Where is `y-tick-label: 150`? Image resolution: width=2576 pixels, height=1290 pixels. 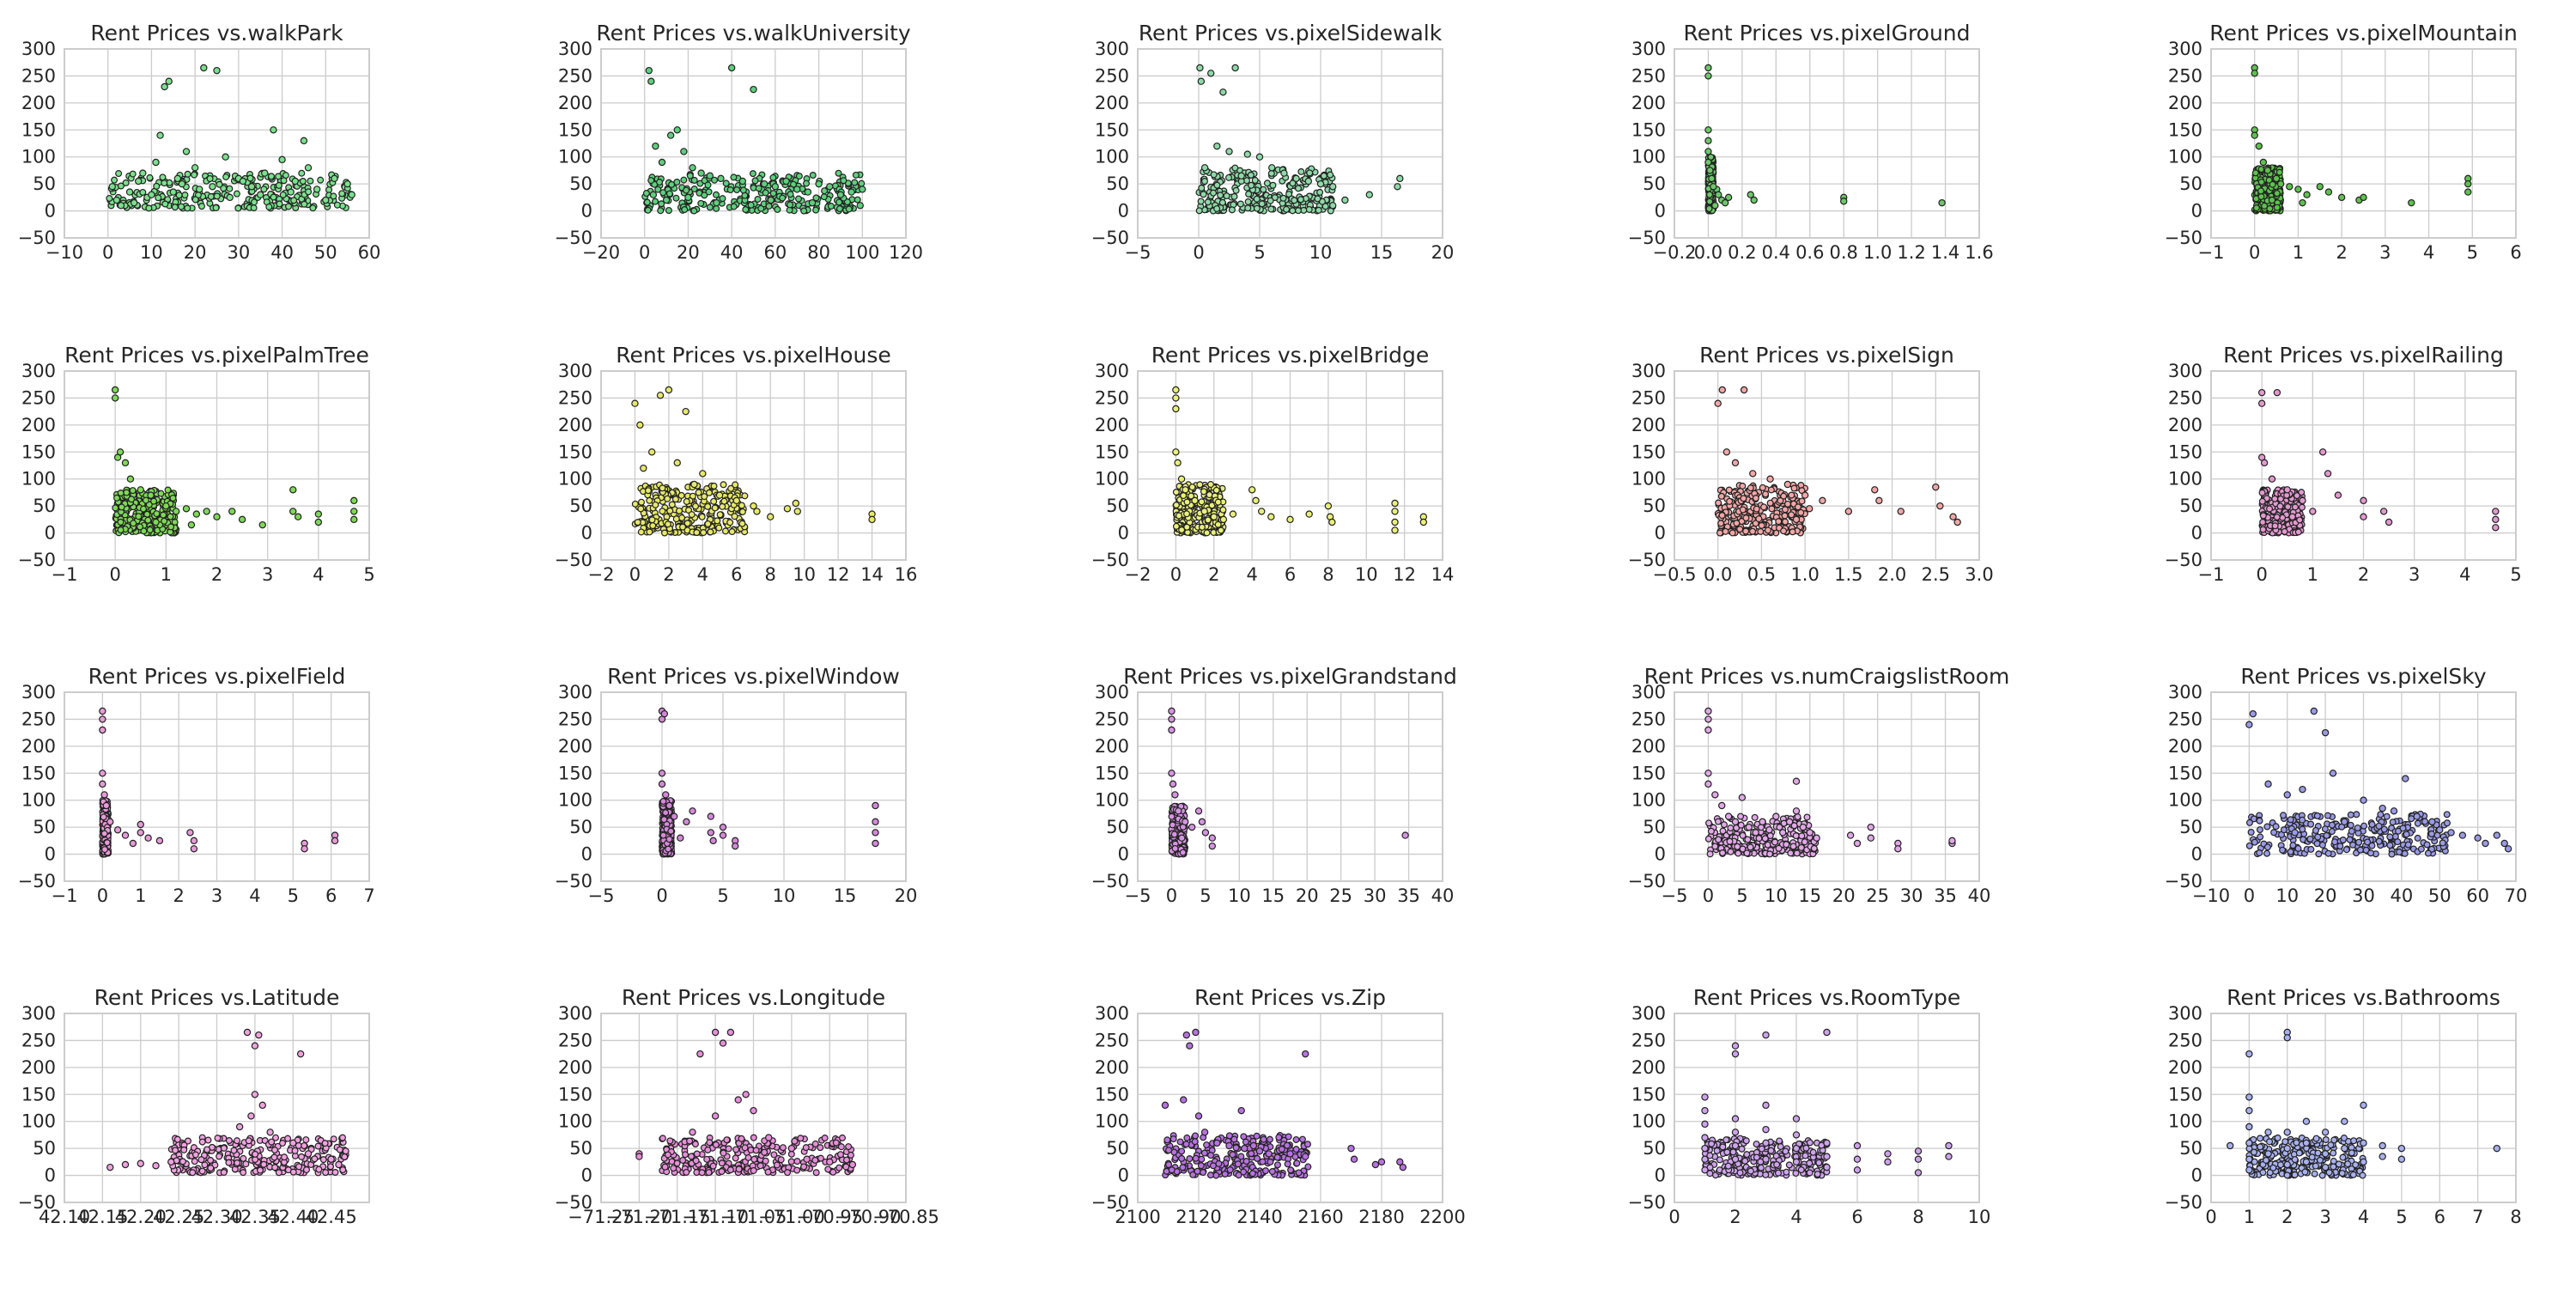 y-tick-label: 150 is located at coordinates (38, 129).